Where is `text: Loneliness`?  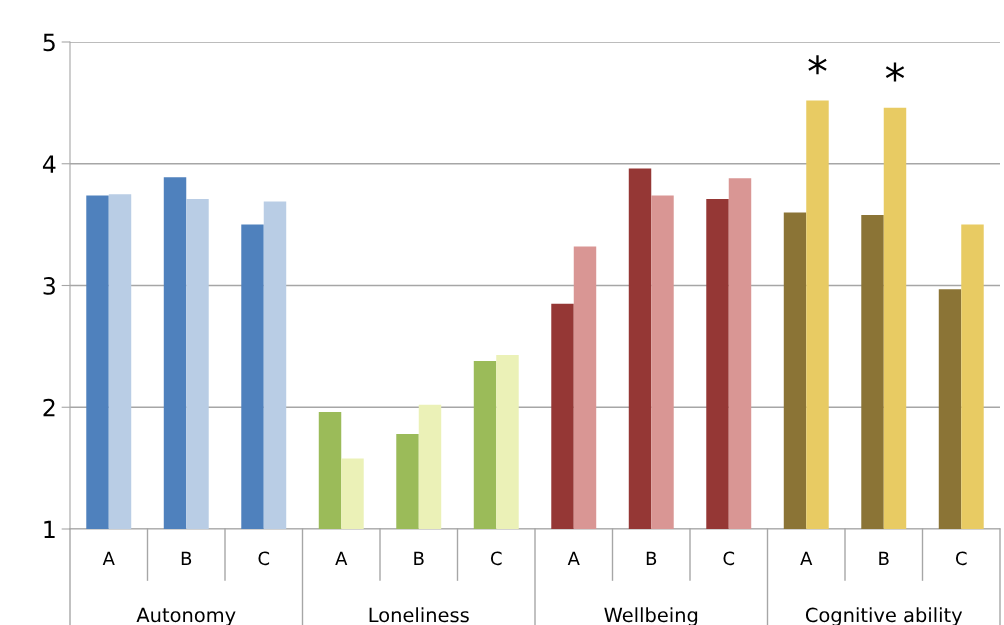 text: Loneliness is located at coordinates (419, 615).